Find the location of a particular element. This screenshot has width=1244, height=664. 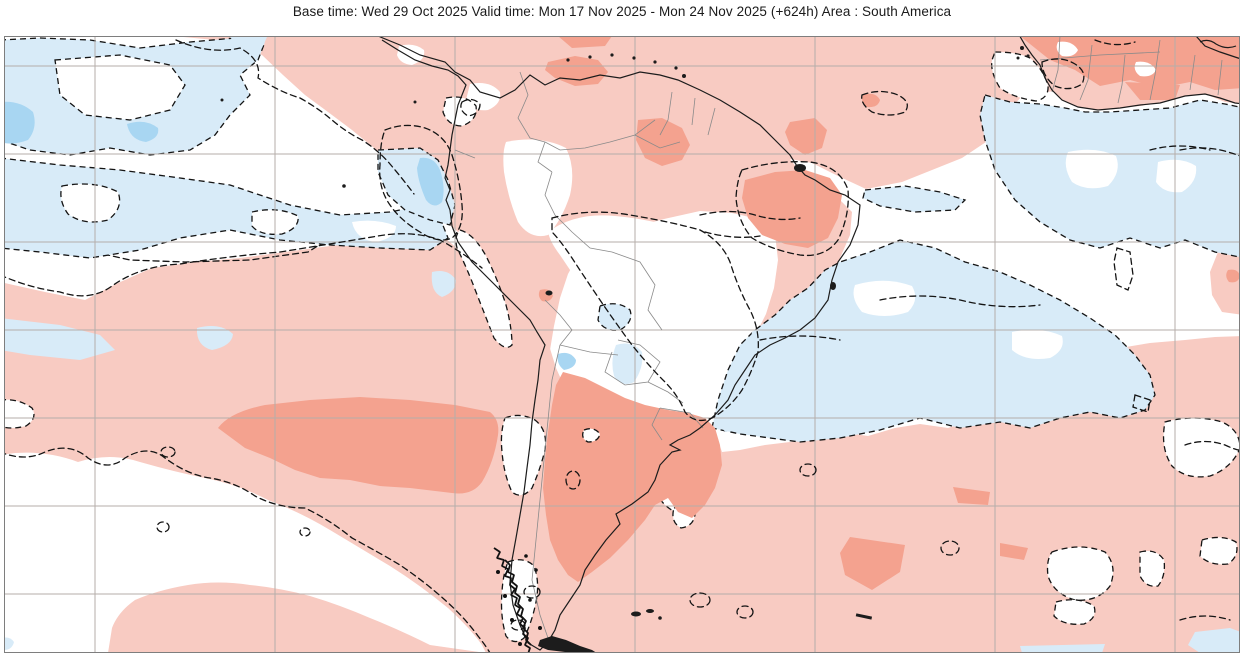

white-ring-pampa is located at coordinates (591, 435).